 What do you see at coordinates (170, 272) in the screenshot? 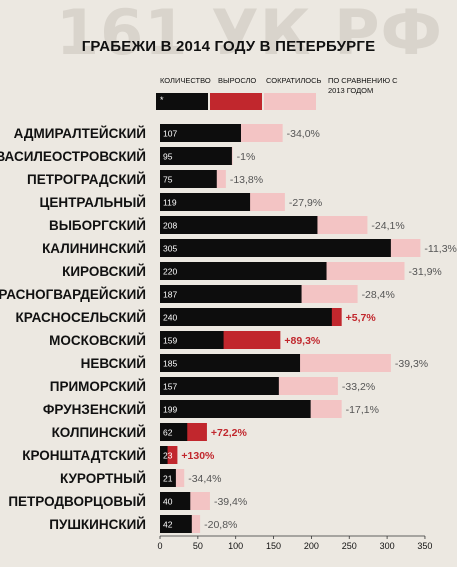
I see `value-label-6: 220` at bounding box center [170, 272].